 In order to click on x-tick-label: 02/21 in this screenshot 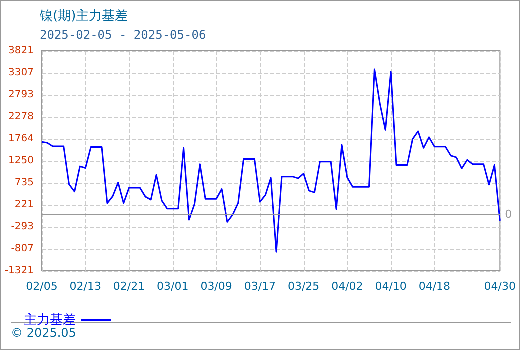, I will do `click(129, 286)`.